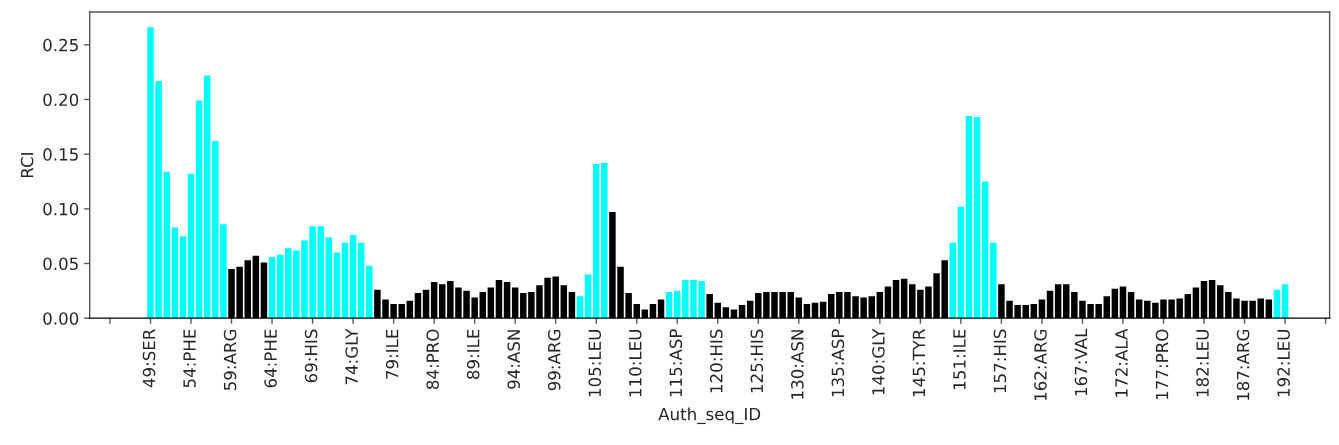  I want to click on x-tick-label: 84:PRO, so click(432, 359).